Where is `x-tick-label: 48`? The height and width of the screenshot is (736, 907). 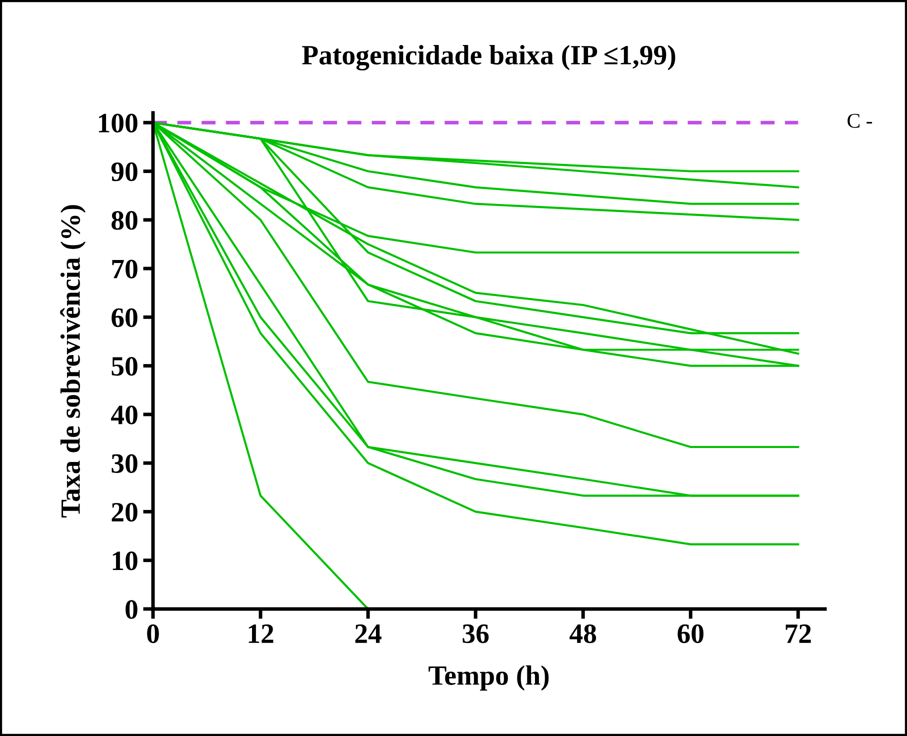 x-tick-label: 48 is located at coordinates (583, 634).